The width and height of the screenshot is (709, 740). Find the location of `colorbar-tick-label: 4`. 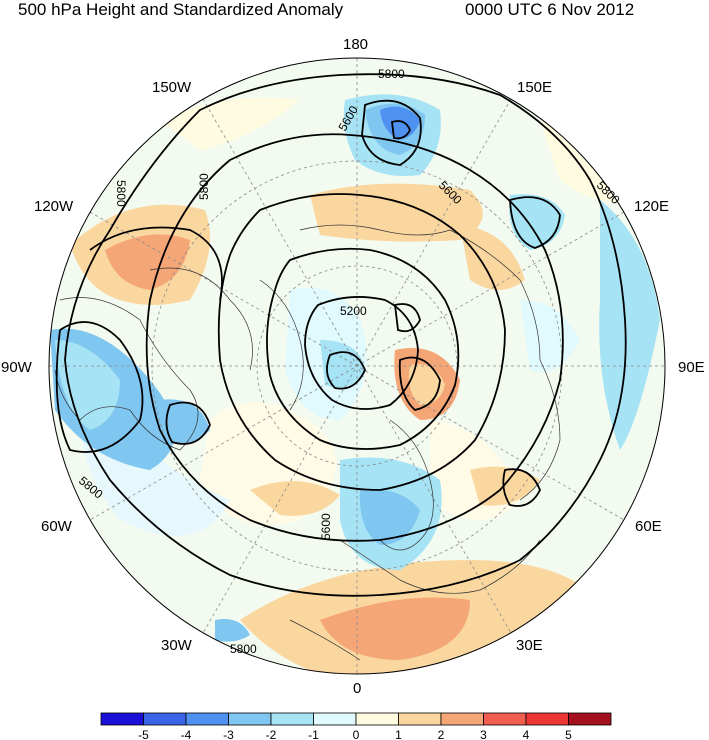

colorbar-tick-label: 4 is located at coordinates (526, 734).